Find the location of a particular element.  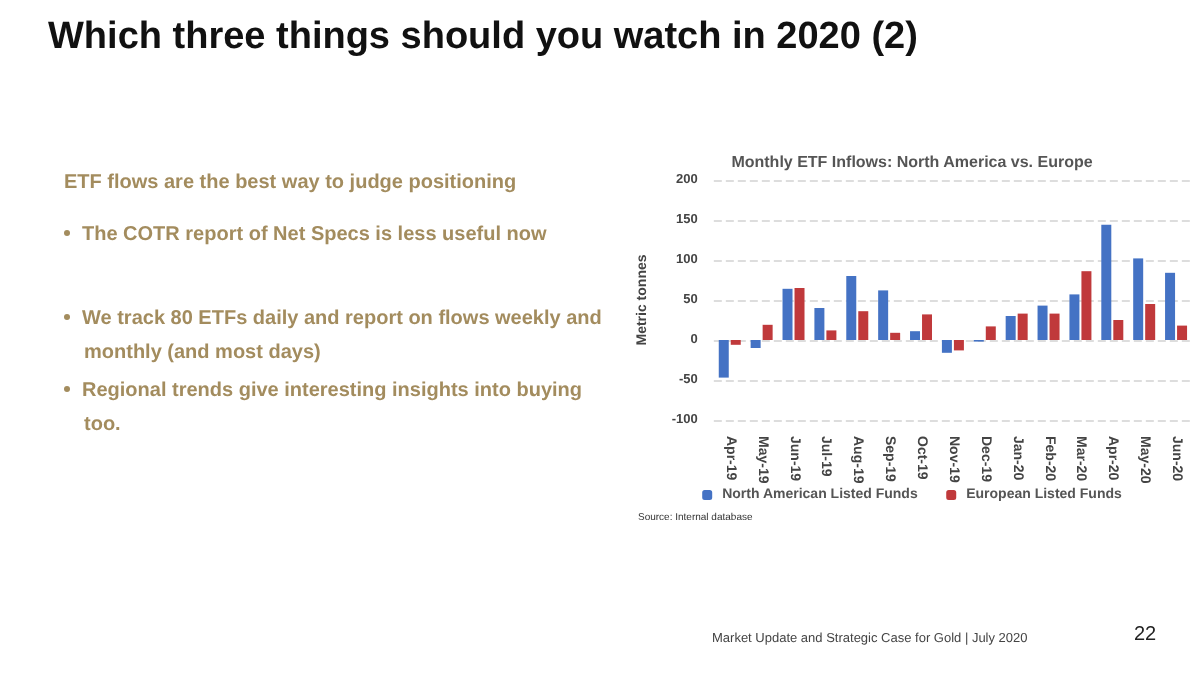

chart-title: Monthly ETF Inflows: North America vs. Europe is located at coordinates (912, 162).